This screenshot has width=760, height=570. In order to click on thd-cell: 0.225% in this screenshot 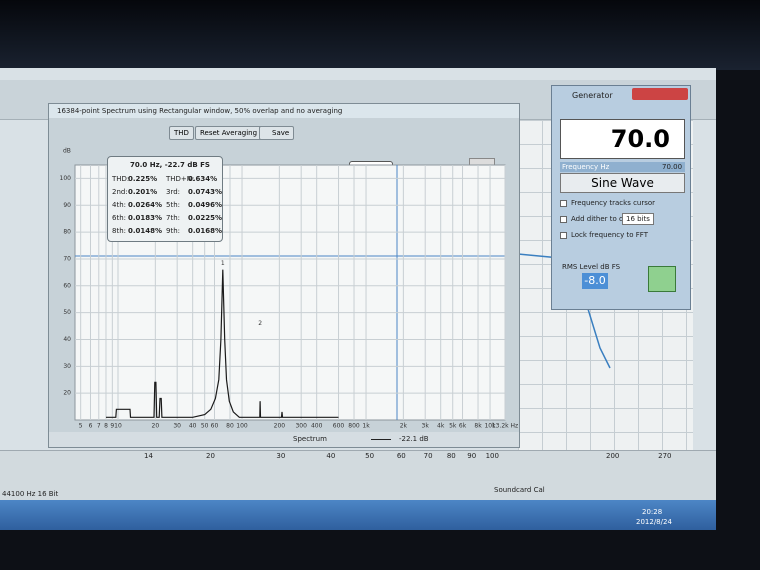, I will do `click(143, 179)`.